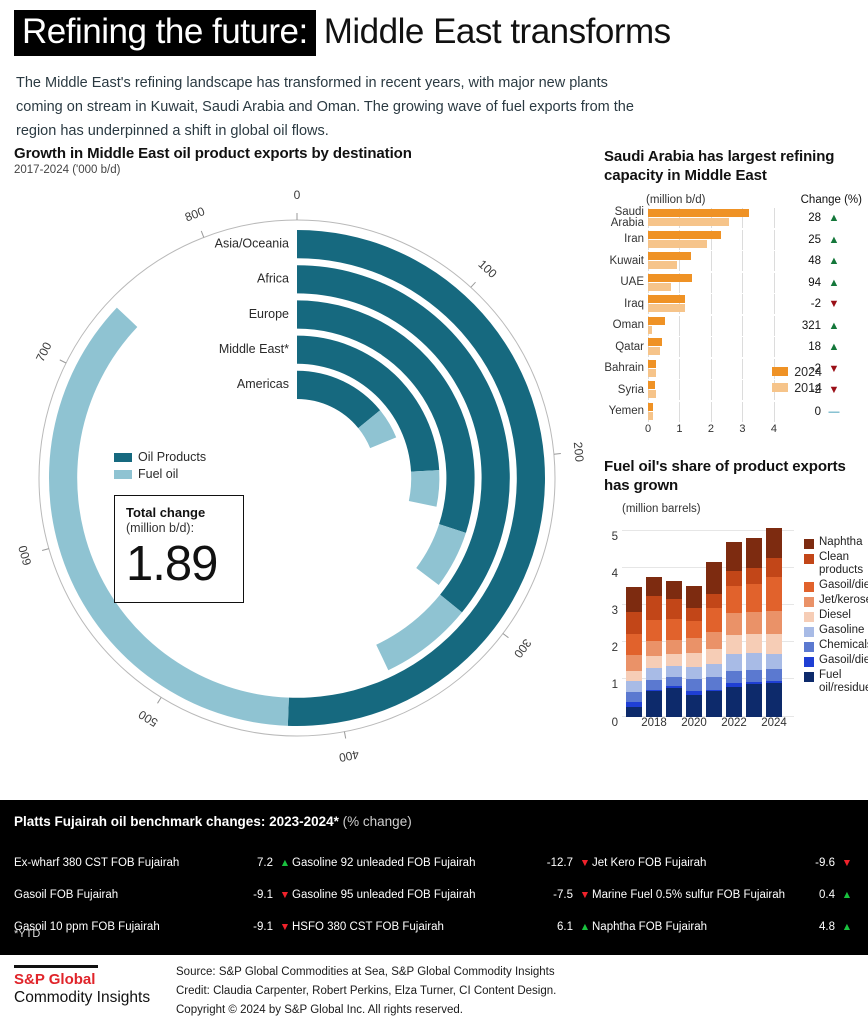 This screenshot has width=868, height=1024. Describe the element at coordinates (160, 528) in the screenshot. I see `total-change-unit: (million b/d):` at that location.